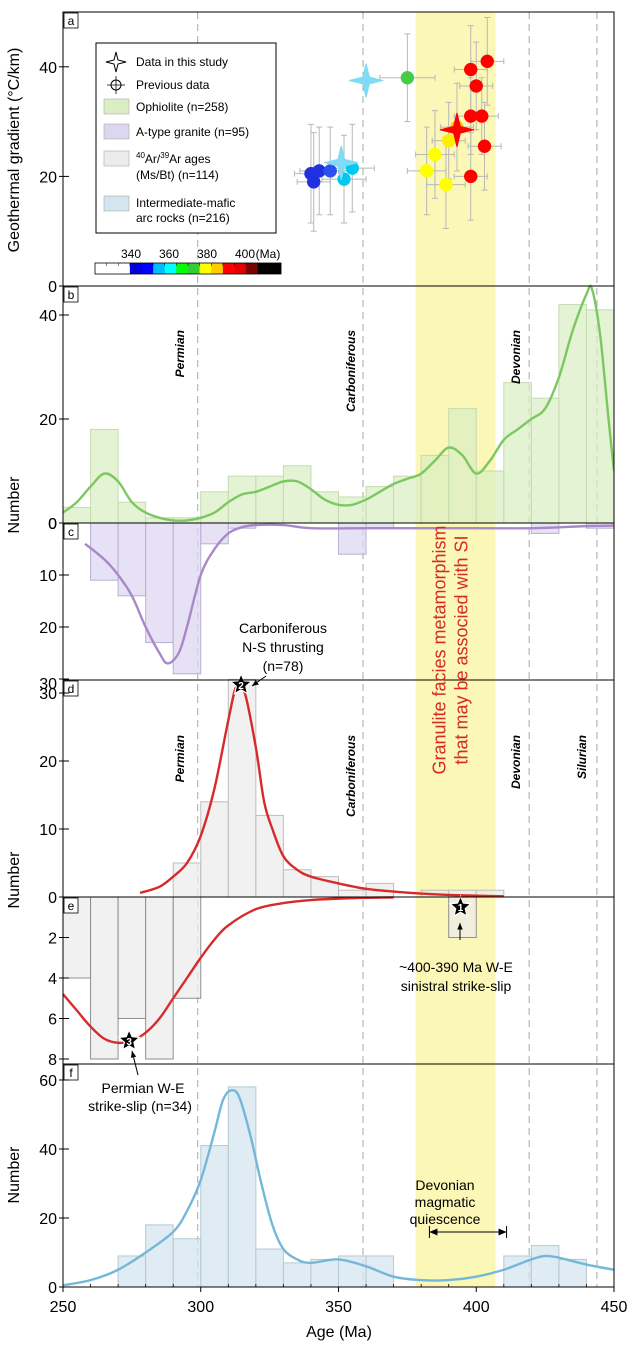 This screenshot has width=639, height=1347. Describe the element at coordinates (52, 939) in the screenshot. I see `y-tick-label: 2` at that location.